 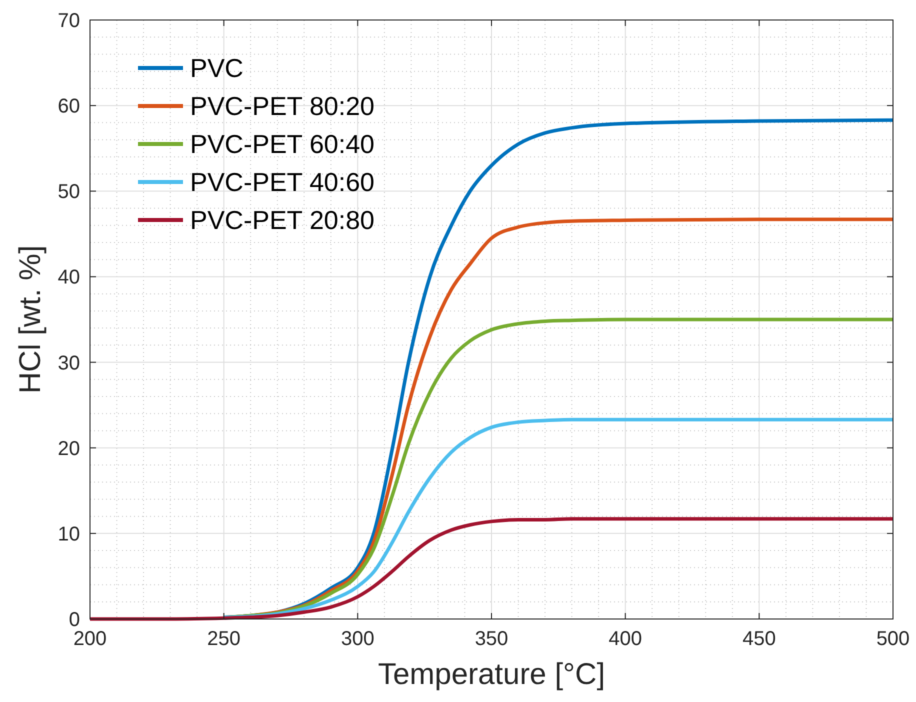 I want to click on y-tick-label: 70, so click(x=69, y=21).